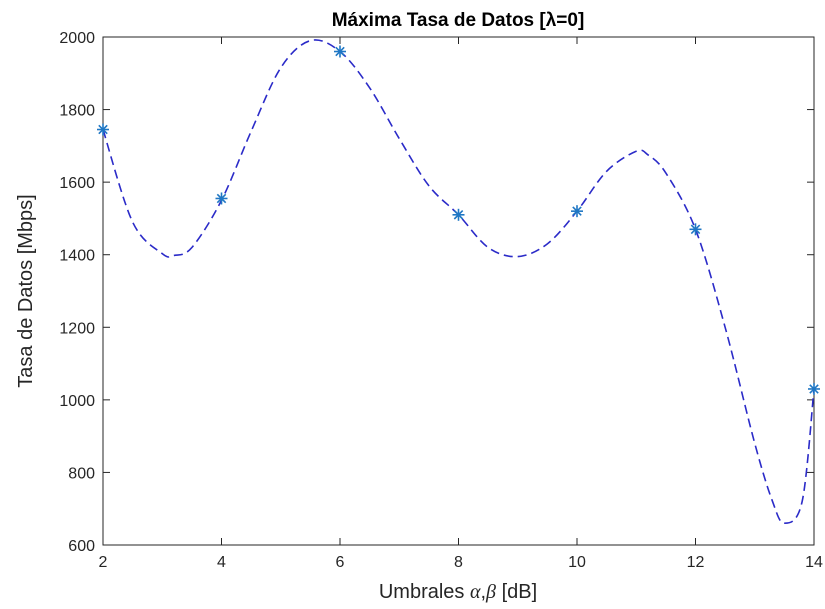 The image size is (825, 609). Describe the element at coordinates (77, 183) in the screenshot. I see `y-tick-label: 1600` at that location.